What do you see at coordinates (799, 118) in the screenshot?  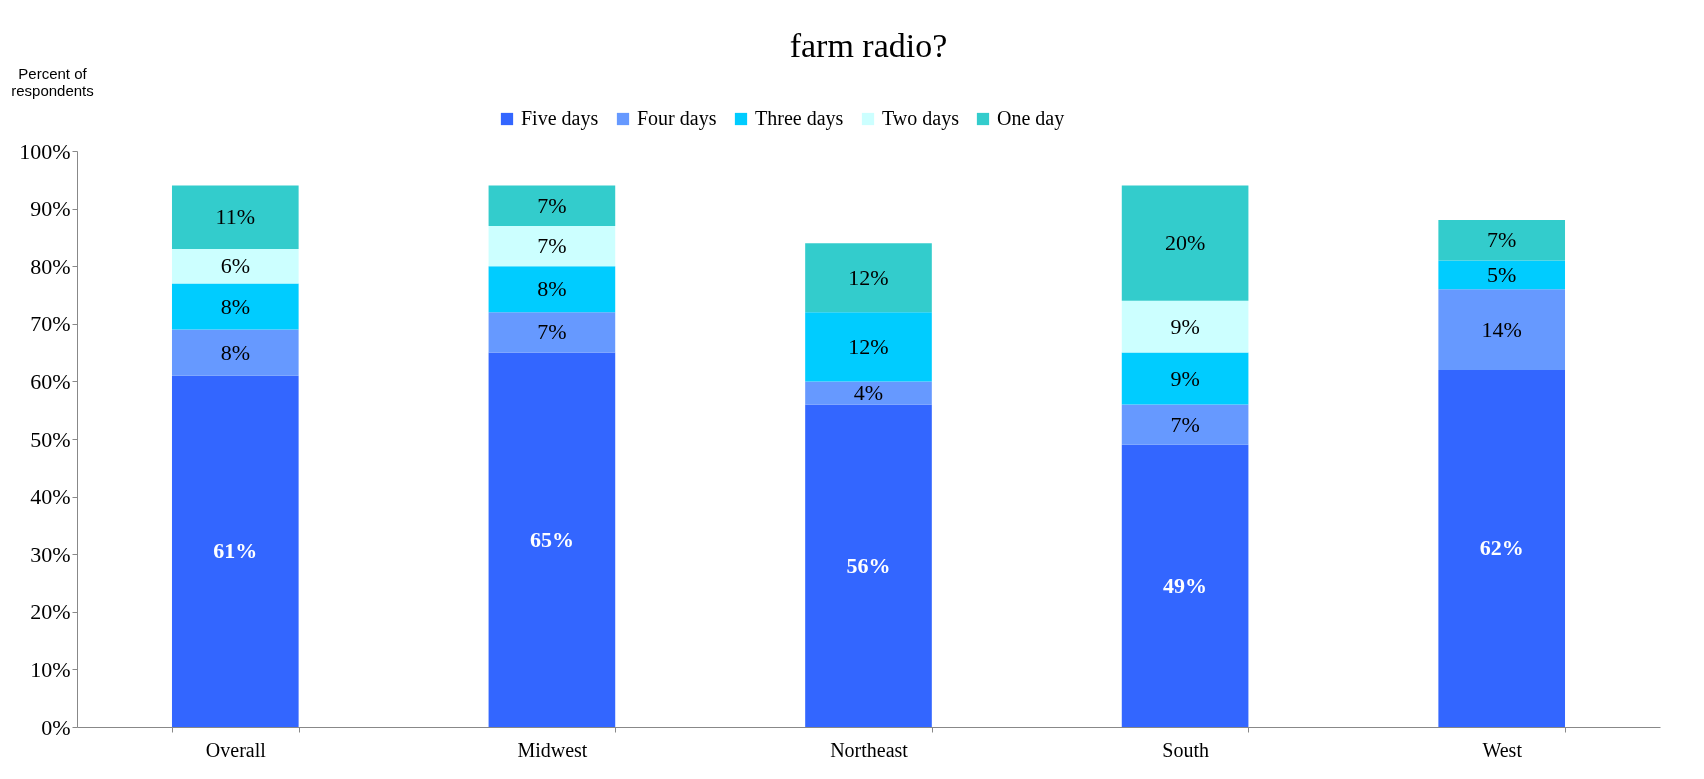 I see `legend-label: Three days` at bounding box center [799, 118].